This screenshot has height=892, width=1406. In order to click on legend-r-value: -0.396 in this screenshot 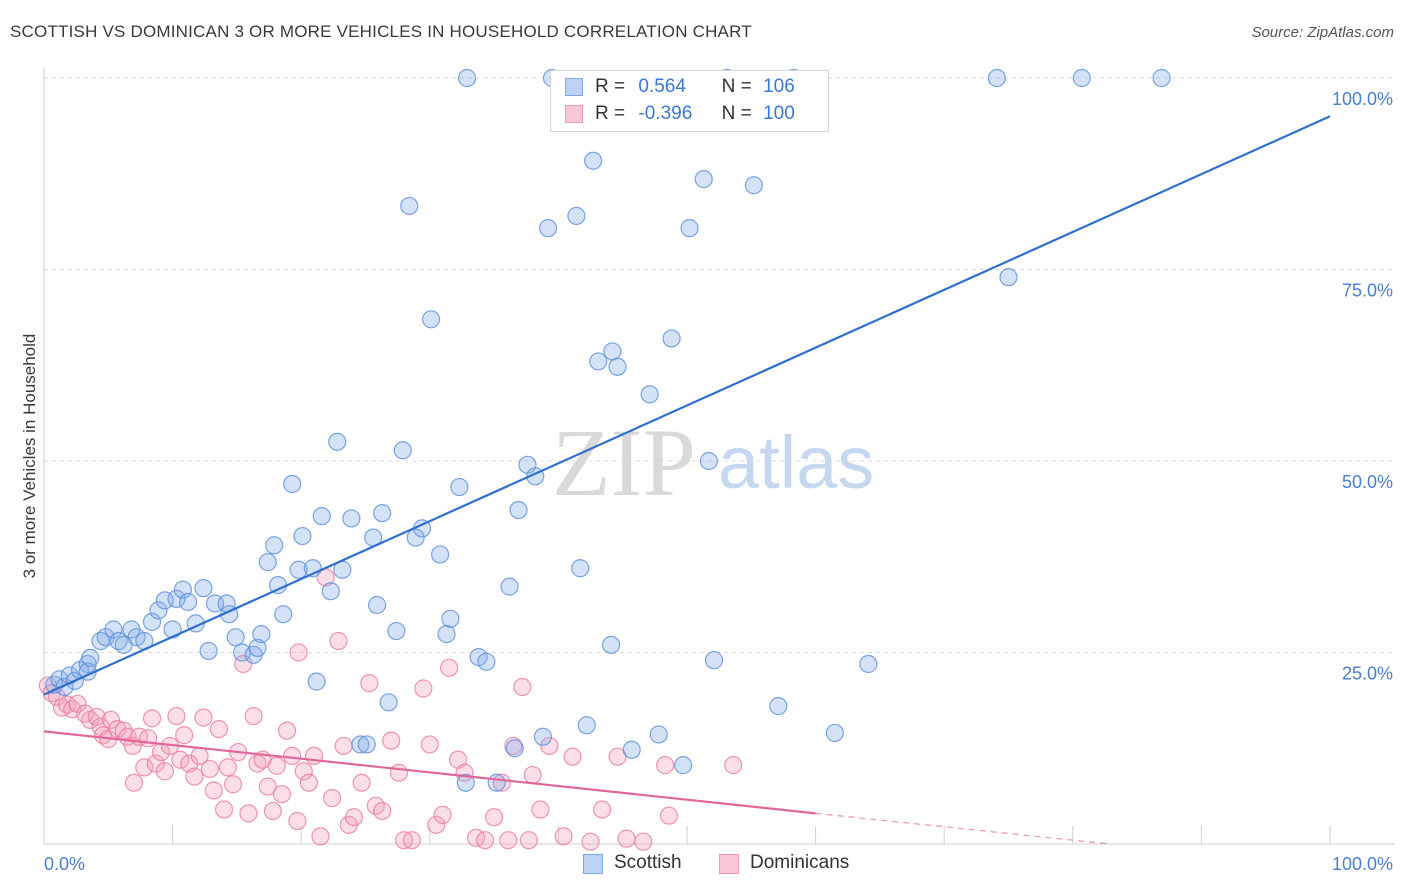, I will do `click(665, 113)`.